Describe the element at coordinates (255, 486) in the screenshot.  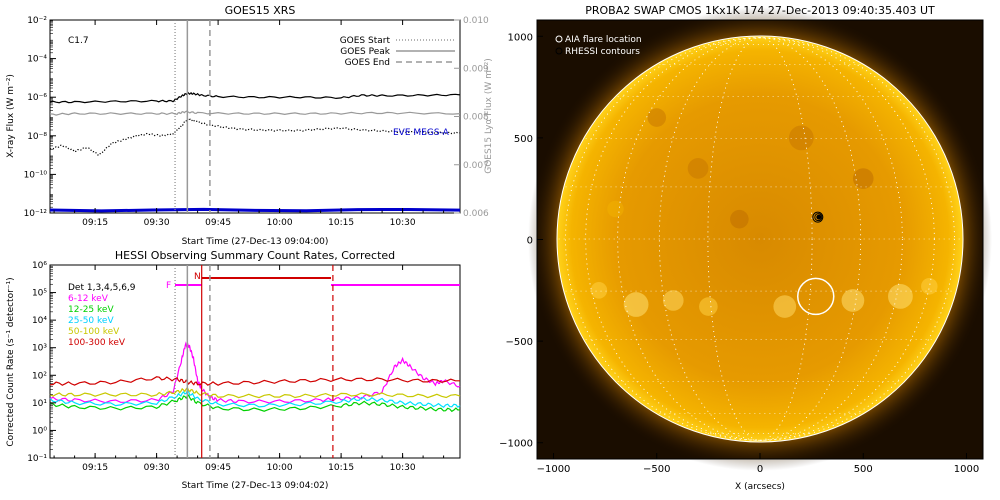
I see `hessi-x-label: Start Time (27-Dec-13 09:04:02)` at that location.